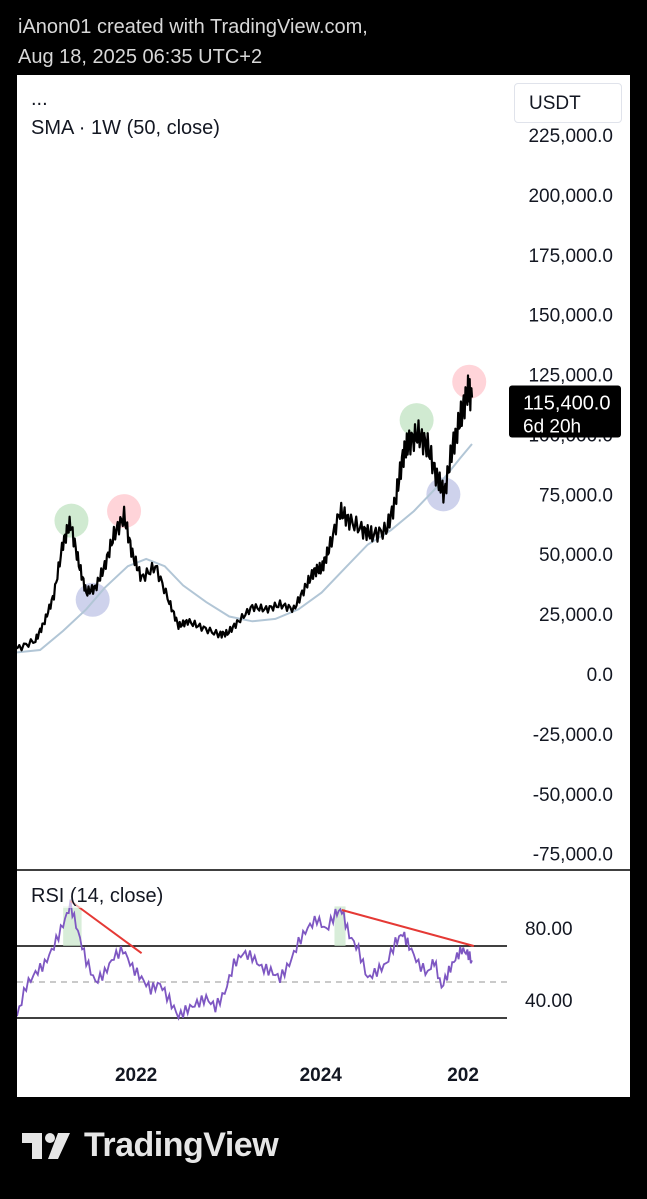  What do you see at coordinates (570, 256) in the screenshot?
I see `y-tick-label: 175,000.0` at bounding box center [570, 256].